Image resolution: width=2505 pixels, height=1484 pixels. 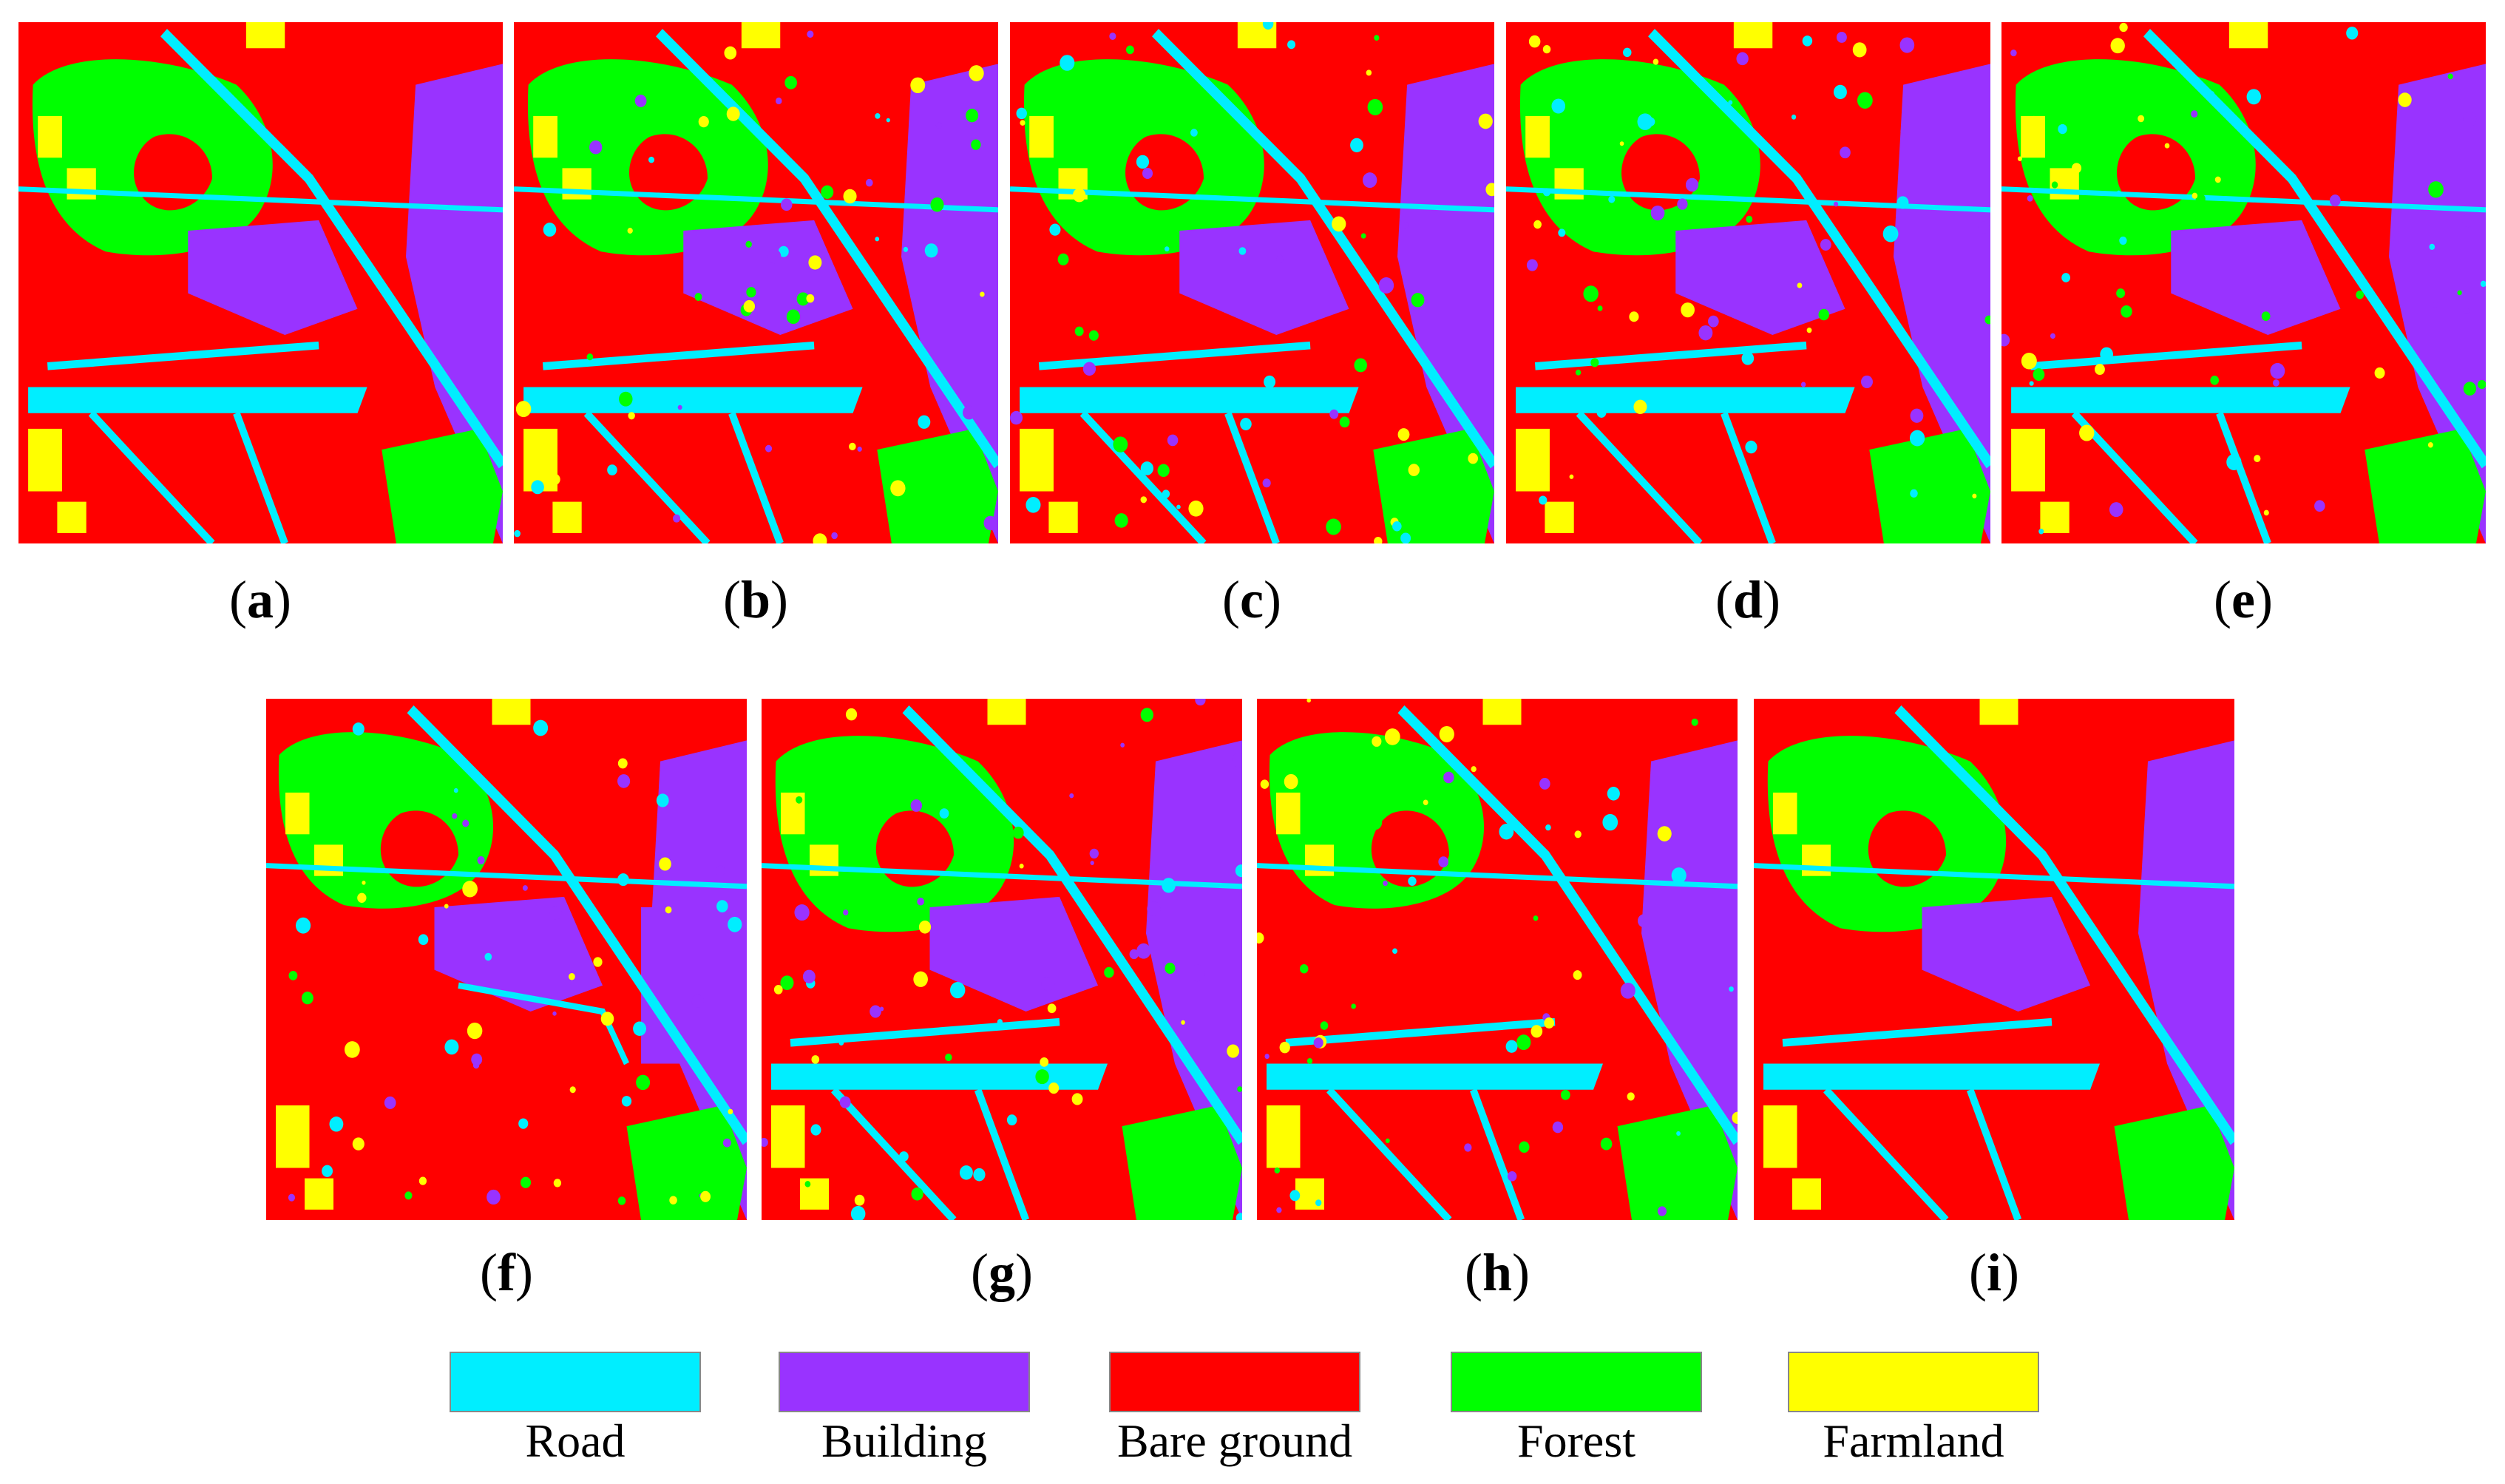 What do you see at coordinates (1913, 1382) in the screenshot?
I see `legend-swatch-farmland` at bounding box center [1913, 1382].